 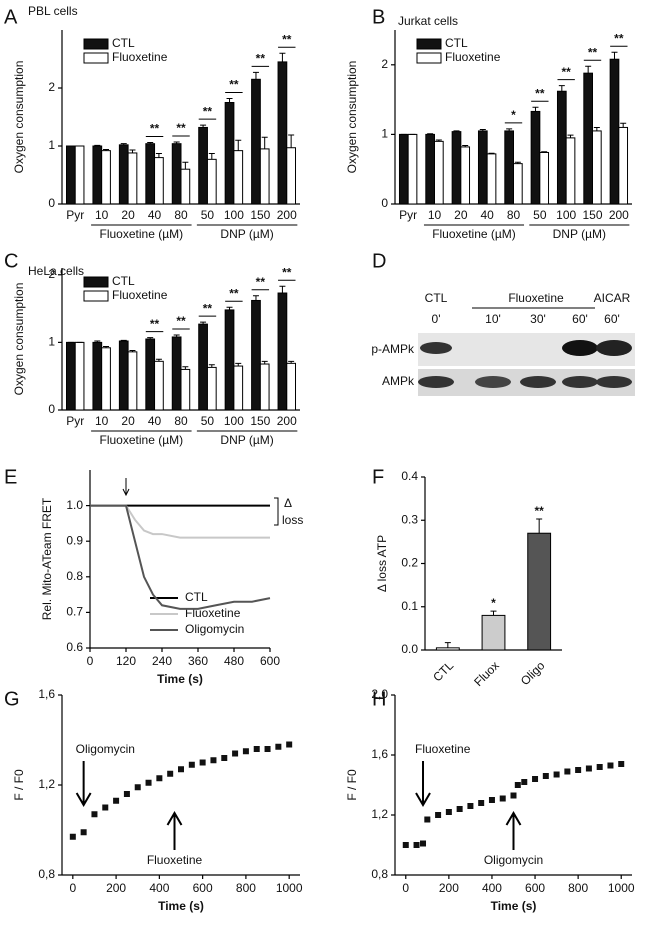 What do you see at coordinates (196, 597) in the screenshot?
I see `legend-label: CTL` at bounding box center [196, 597].